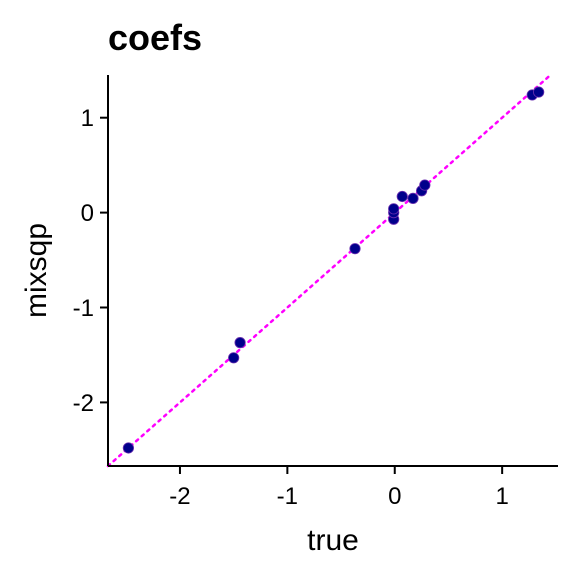 This screenshot has width=576, height=576. I want to click on x-tick-label: 0, so click(394, 496).